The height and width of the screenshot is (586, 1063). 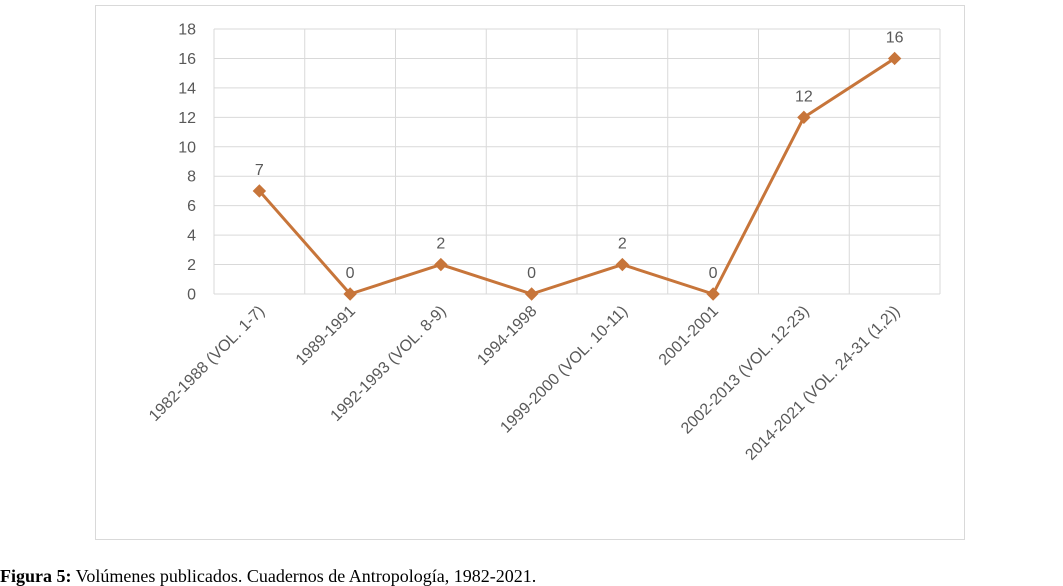 What do you see at coordinates (187, 163) in the screenshot?
I see `y-axis: 0 2 4 6 8 10 12 14 16 18` at bounding box center [187, 163].